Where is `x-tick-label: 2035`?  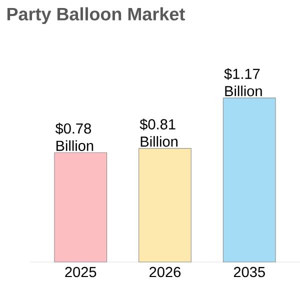
x-tick-label: 2035 is located at coordinates (249, 272).